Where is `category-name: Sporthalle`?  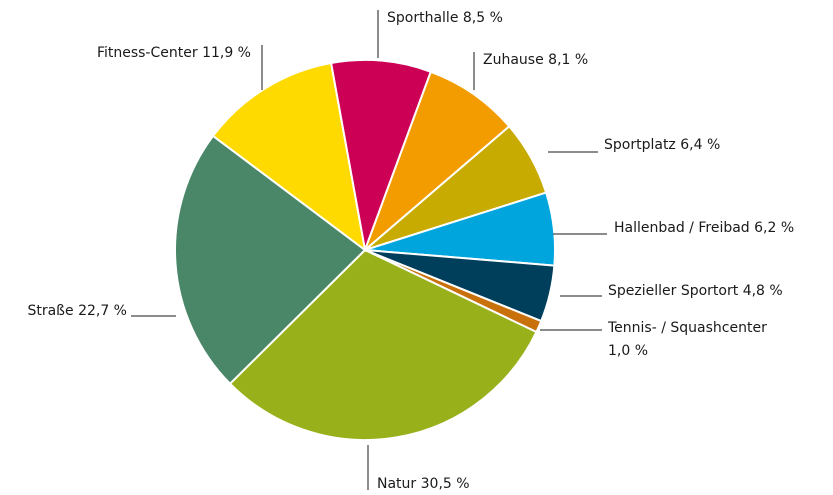
category-name: Sporthalle is located at coordinates (423, 18).